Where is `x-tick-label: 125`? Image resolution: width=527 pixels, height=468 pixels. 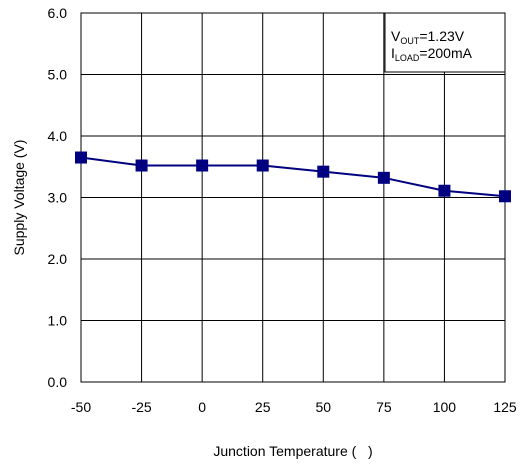 x-tick-label: 125 is located at coordinates (505, 407).